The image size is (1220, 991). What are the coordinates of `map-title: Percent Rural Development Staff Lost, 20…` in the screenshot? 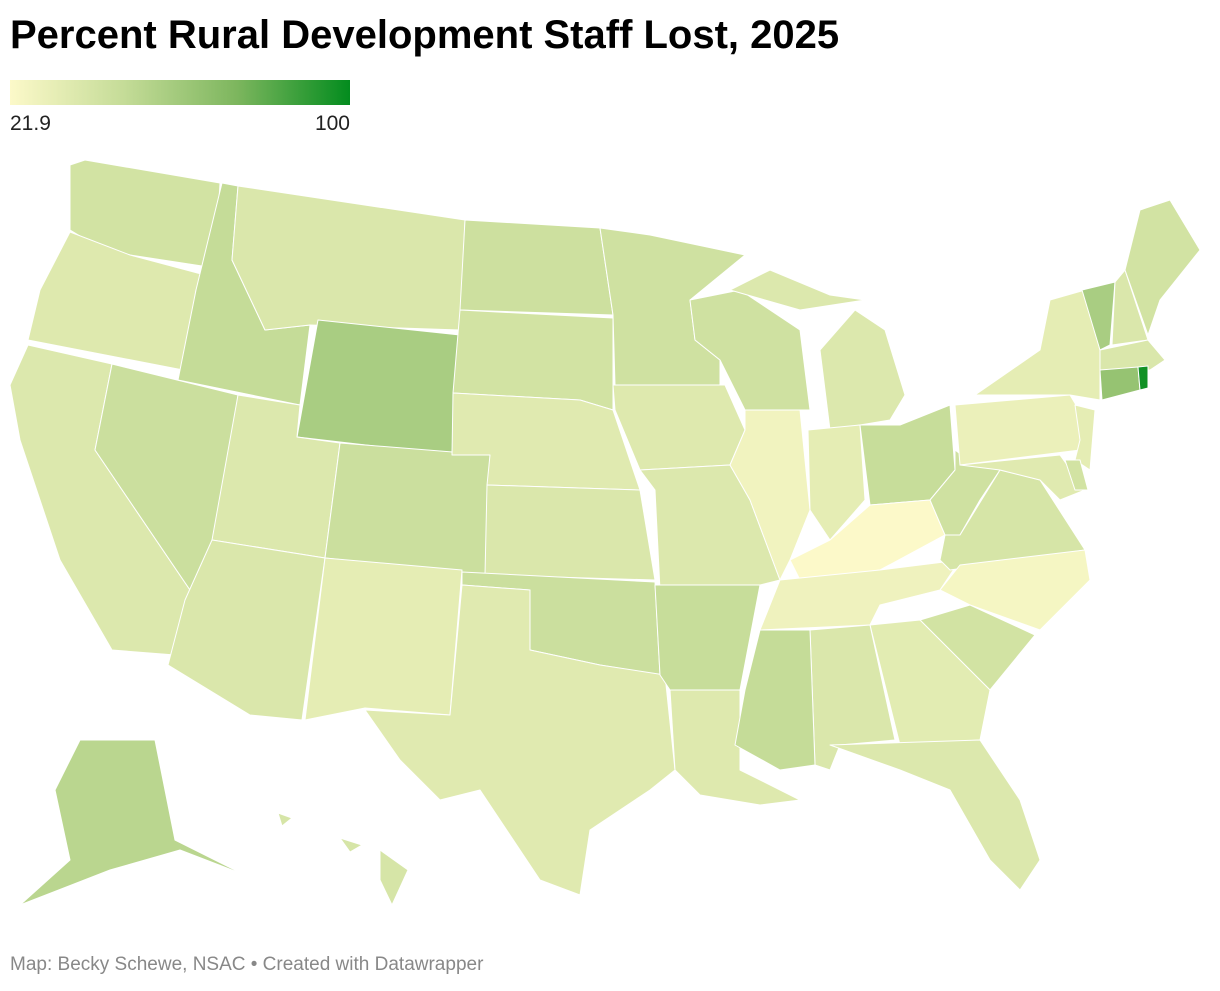 It's located at (424, 35).